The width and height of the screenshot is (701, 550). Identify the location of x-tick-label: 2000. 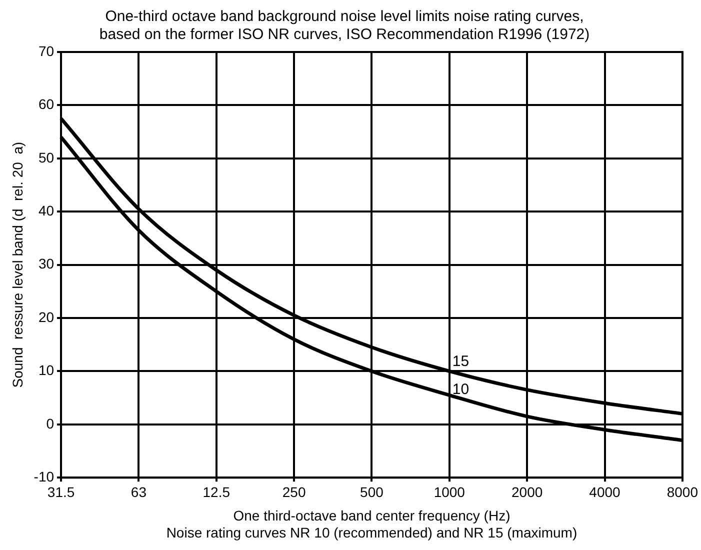
(527, 492).